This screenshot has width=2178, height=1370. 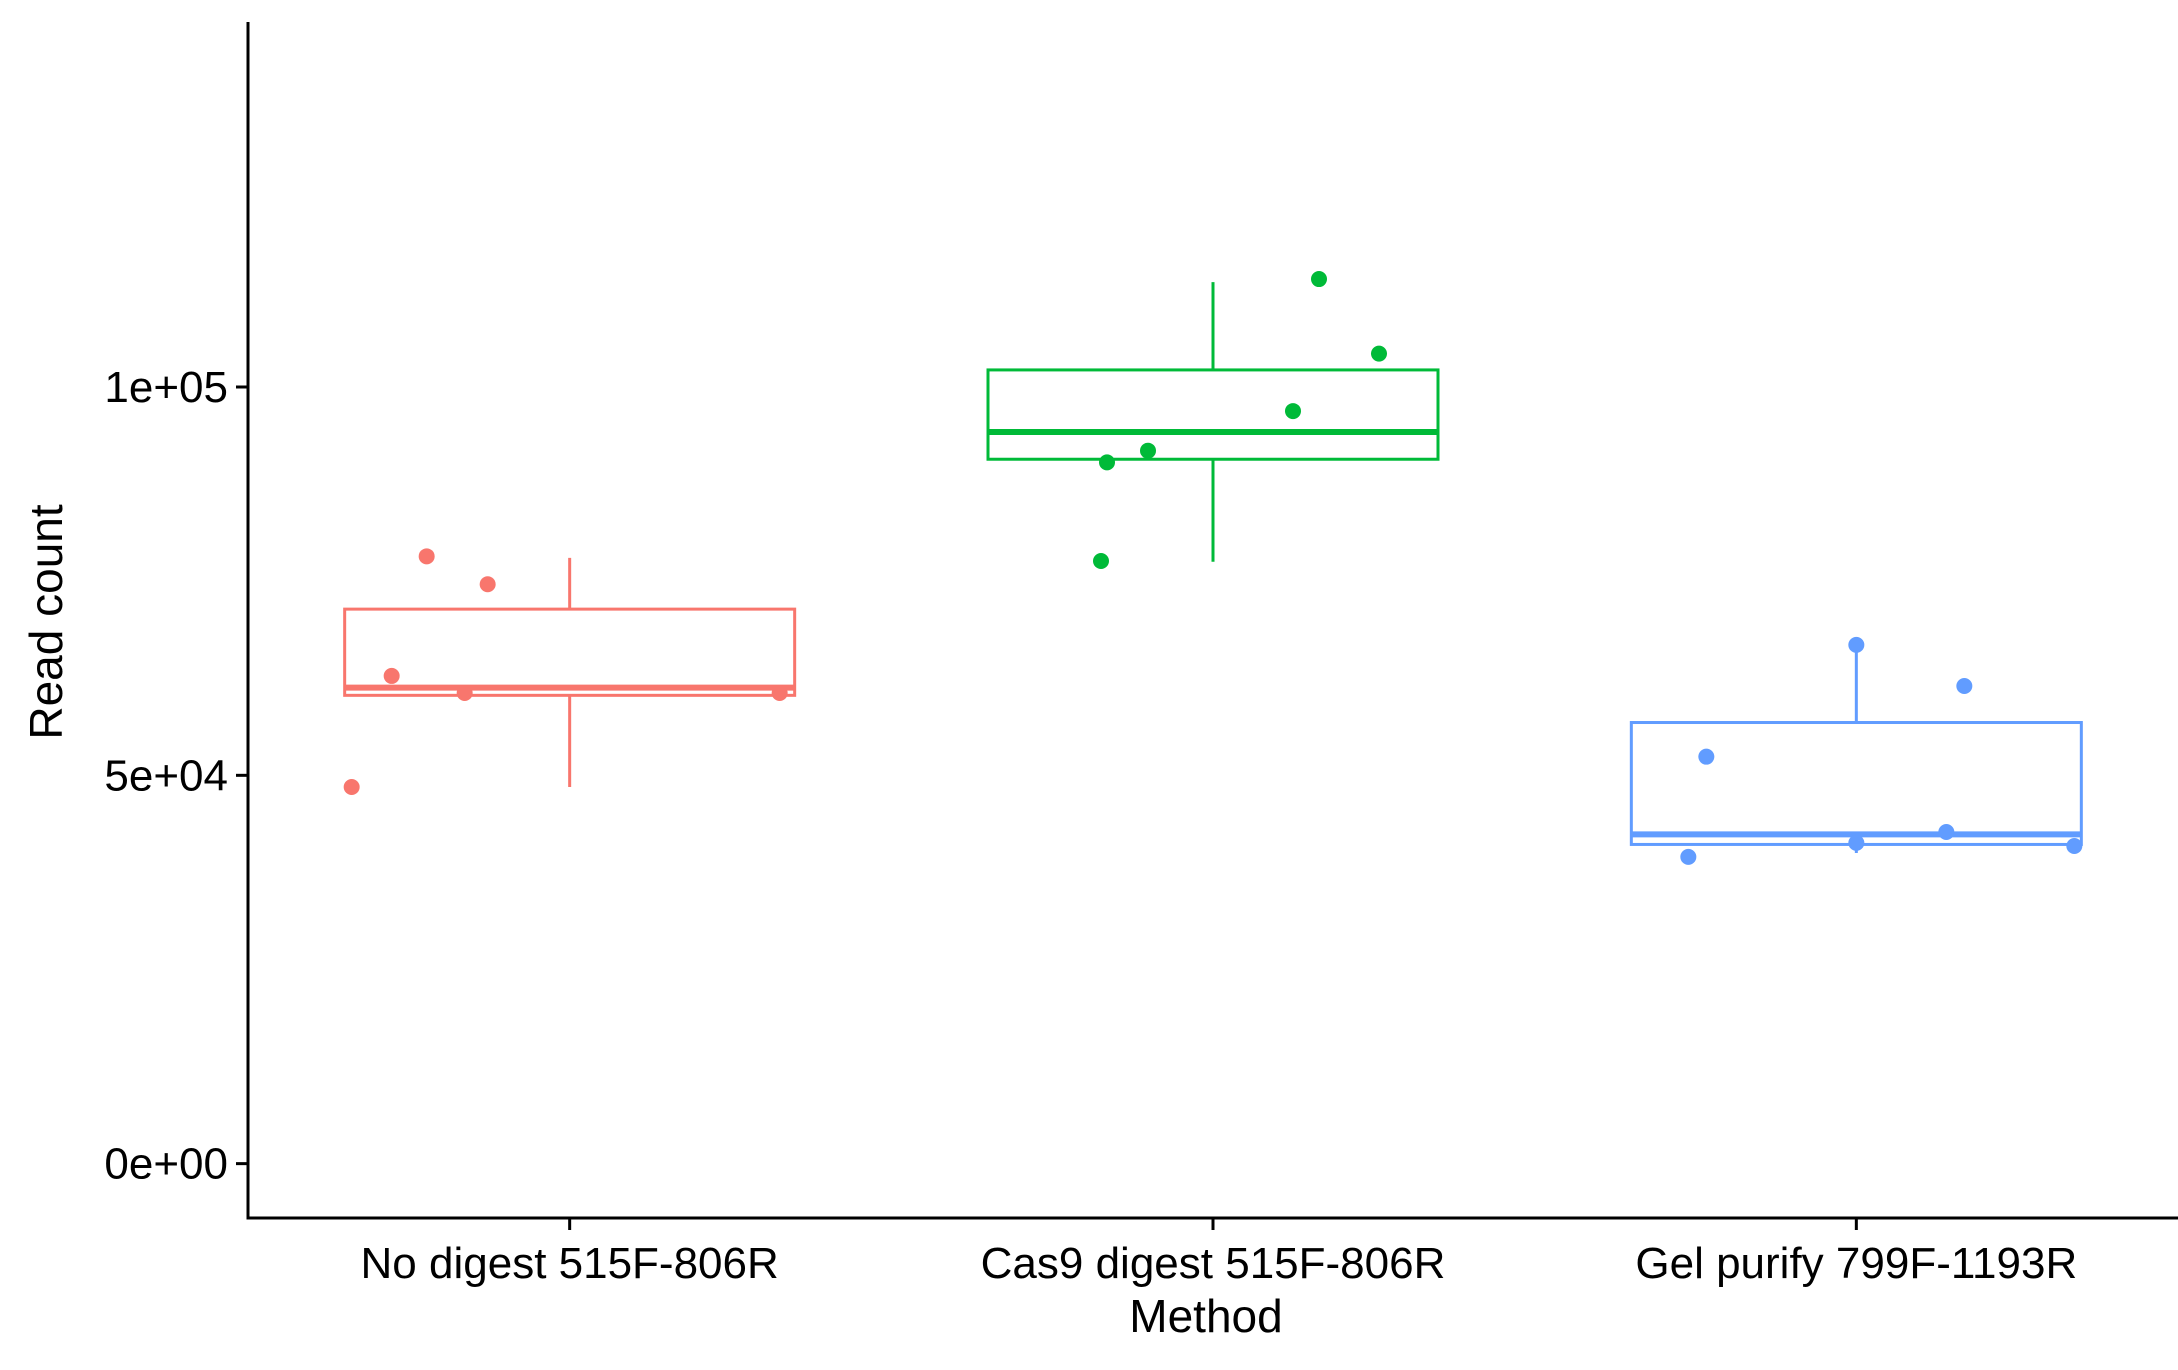 What do you see at coordinates (1205, 1316) in the screenshot?
I see `x-axis-title: Method` at bounding box center [1205, 1316].